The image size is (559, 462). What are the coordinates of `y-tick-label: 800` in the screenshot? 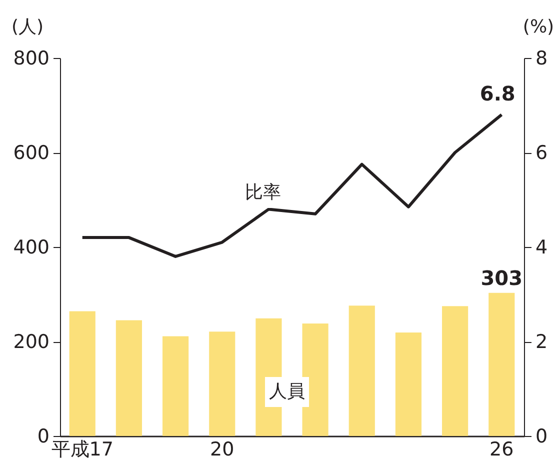 It's located at (31, 59).